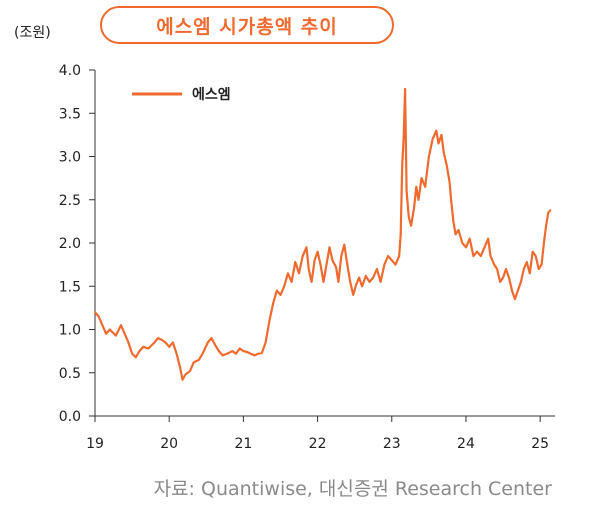 This screenshot has width=604, height=514. What do you see at coordinates (540, 444) in the screenshot?
I see `x-tick-label: 25` at bounding box center [540, 444].